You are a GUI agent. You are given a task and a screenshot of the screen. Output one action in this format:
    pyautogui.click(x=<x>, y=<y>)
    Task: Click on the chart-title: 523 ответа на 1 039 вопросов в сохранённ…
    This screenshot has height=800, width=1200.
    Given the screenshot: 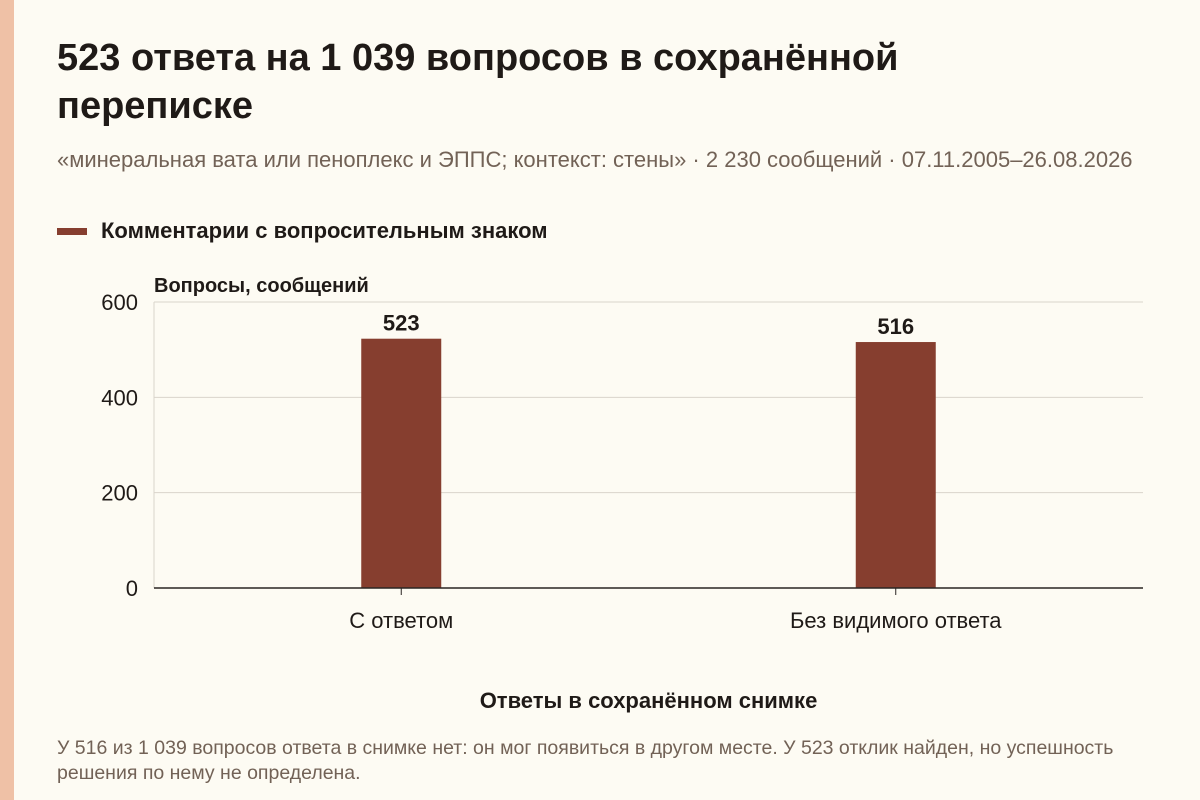 What is the action you would take?
    pyautogui.click(x=478, y=82)
    